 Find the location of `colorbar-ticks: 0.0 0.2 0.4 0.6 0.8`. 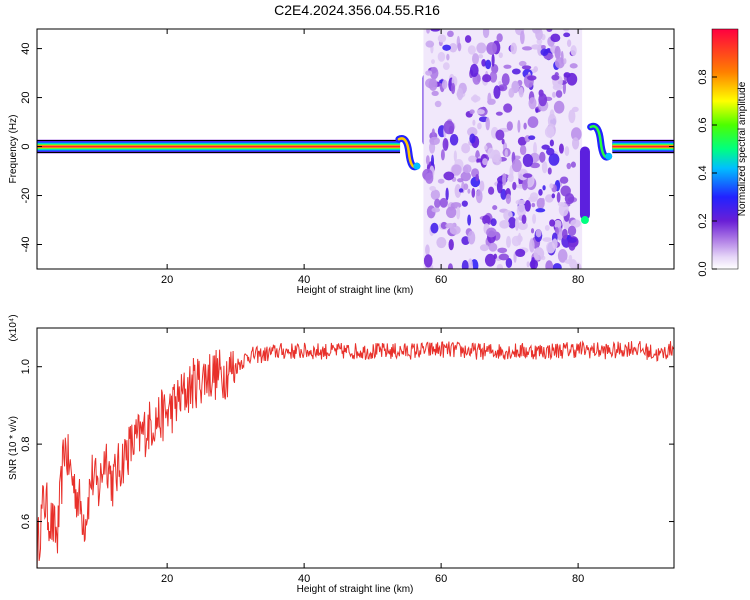

colorbar-ticks: 0.0 0.2 0.4 0.6 0.8 is located at coordinates (707, 173).